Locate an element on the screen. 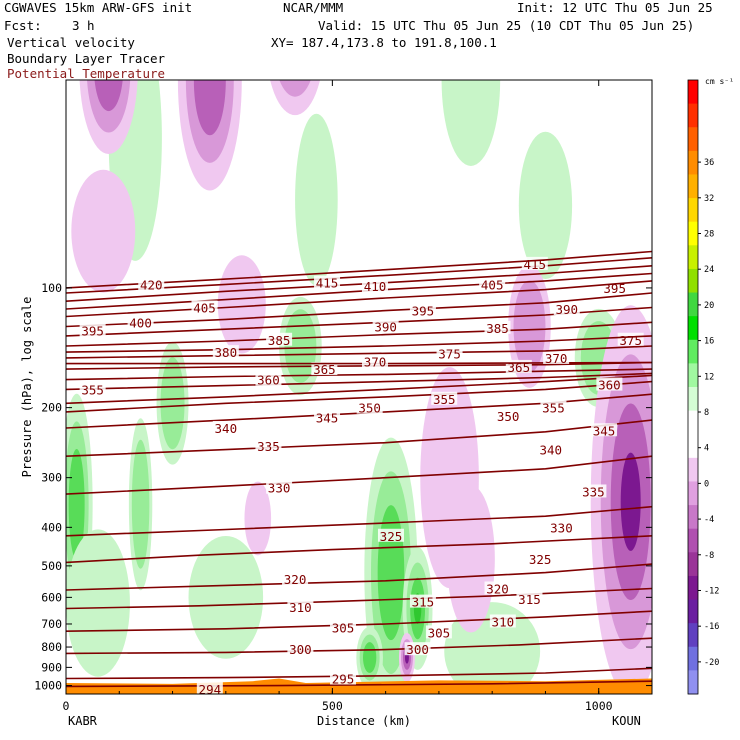 The image size is (740, 740). theta-label: 325 is located at coordinates (540, 559).